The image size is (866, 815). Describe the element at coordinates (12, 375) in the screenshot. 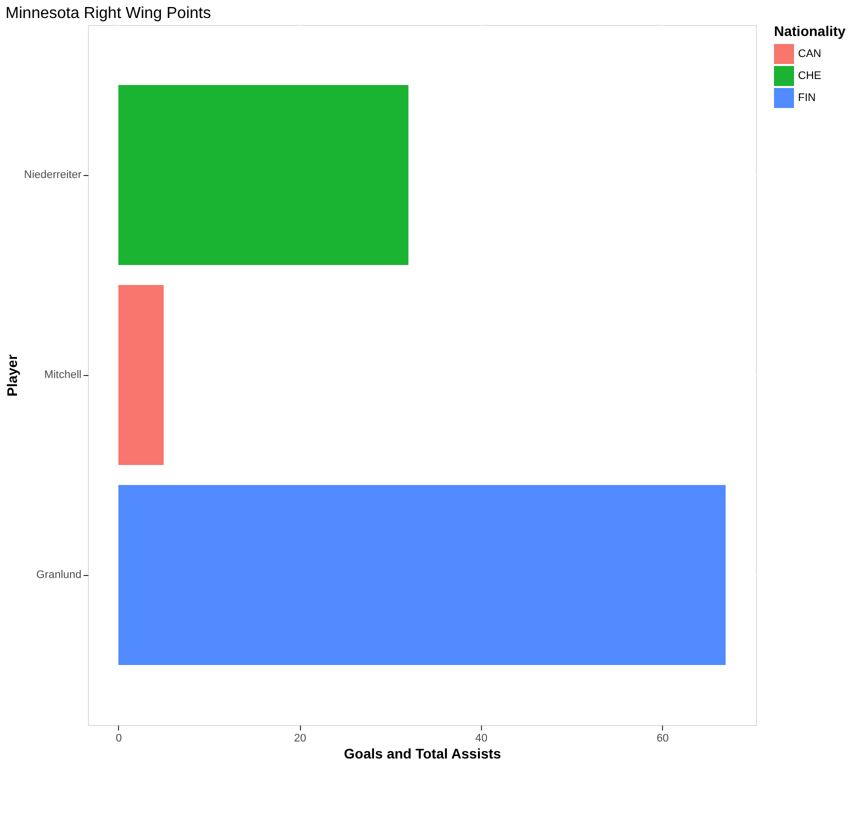

I see `y-axis-title: Player` at that location.